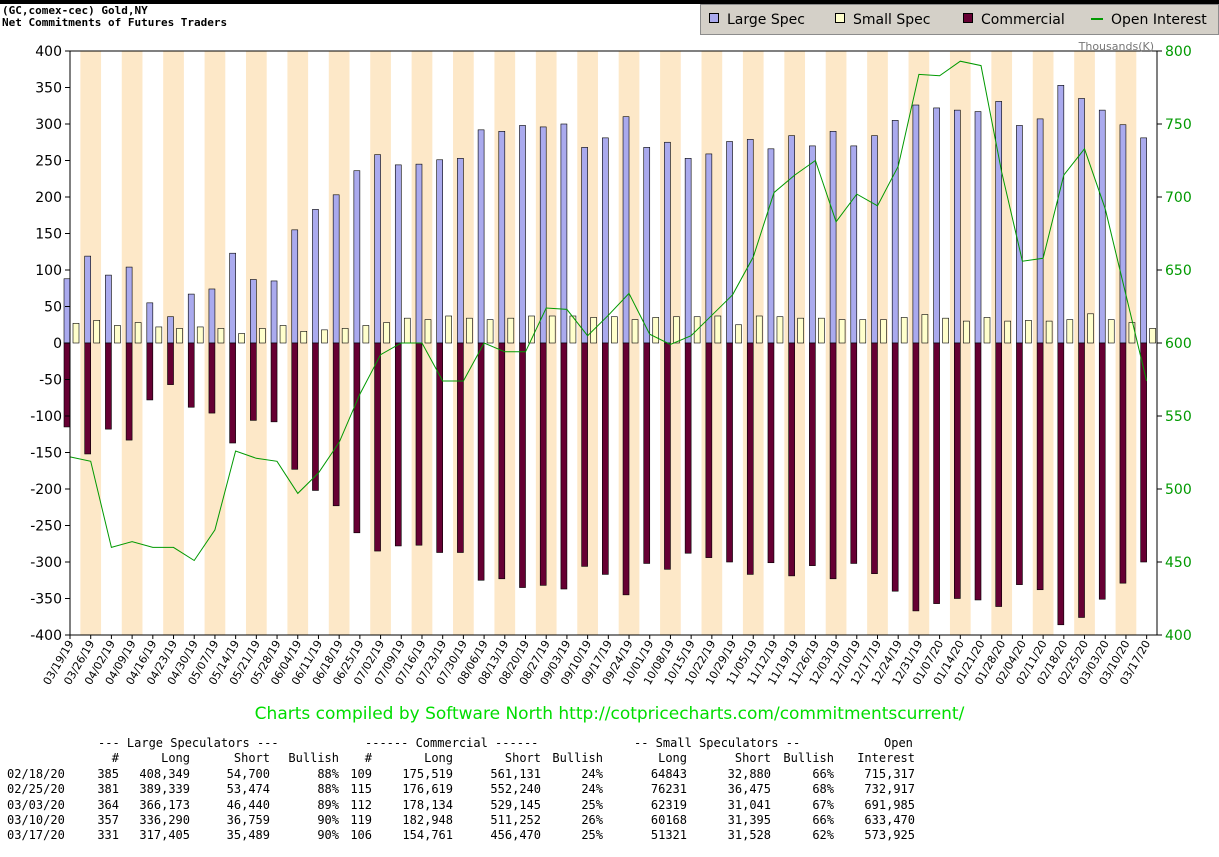 The height and width of the screenshot is (857, 1219). I want to click on right-axis-label: 700, so click(1178, 198).